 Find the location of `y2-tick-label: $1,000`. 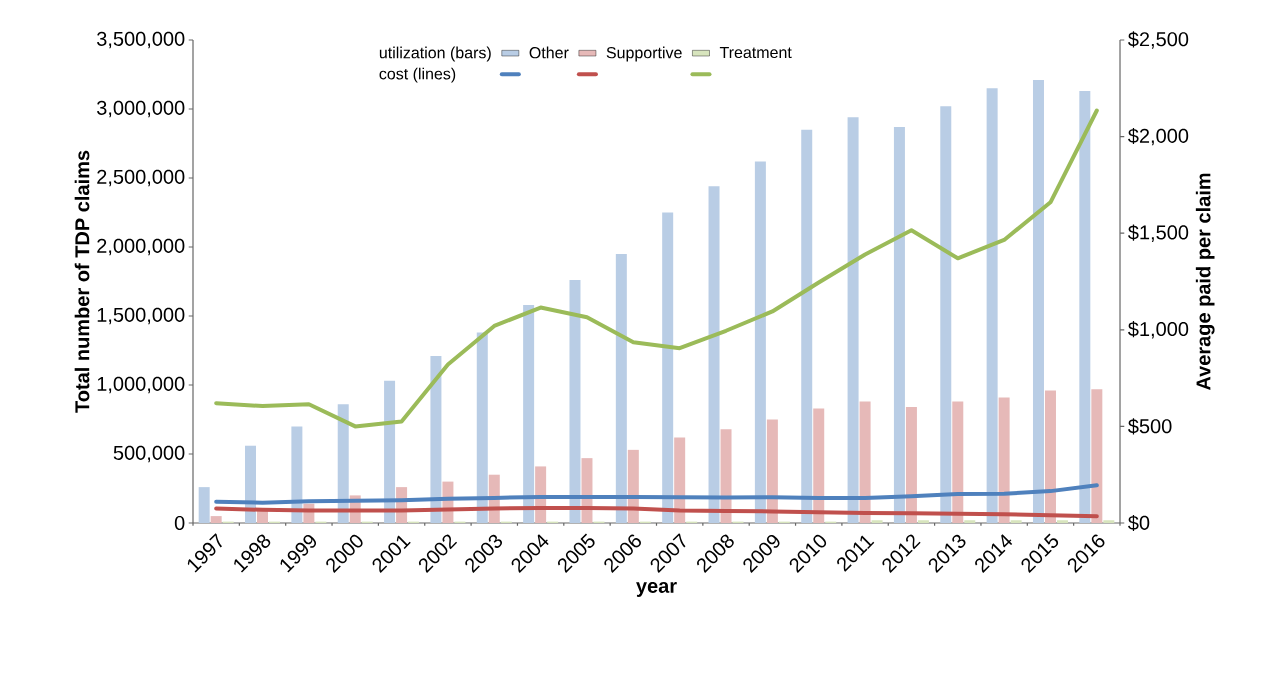

y2-tick-label: $1,000 is located at coordinates (1158, 330).